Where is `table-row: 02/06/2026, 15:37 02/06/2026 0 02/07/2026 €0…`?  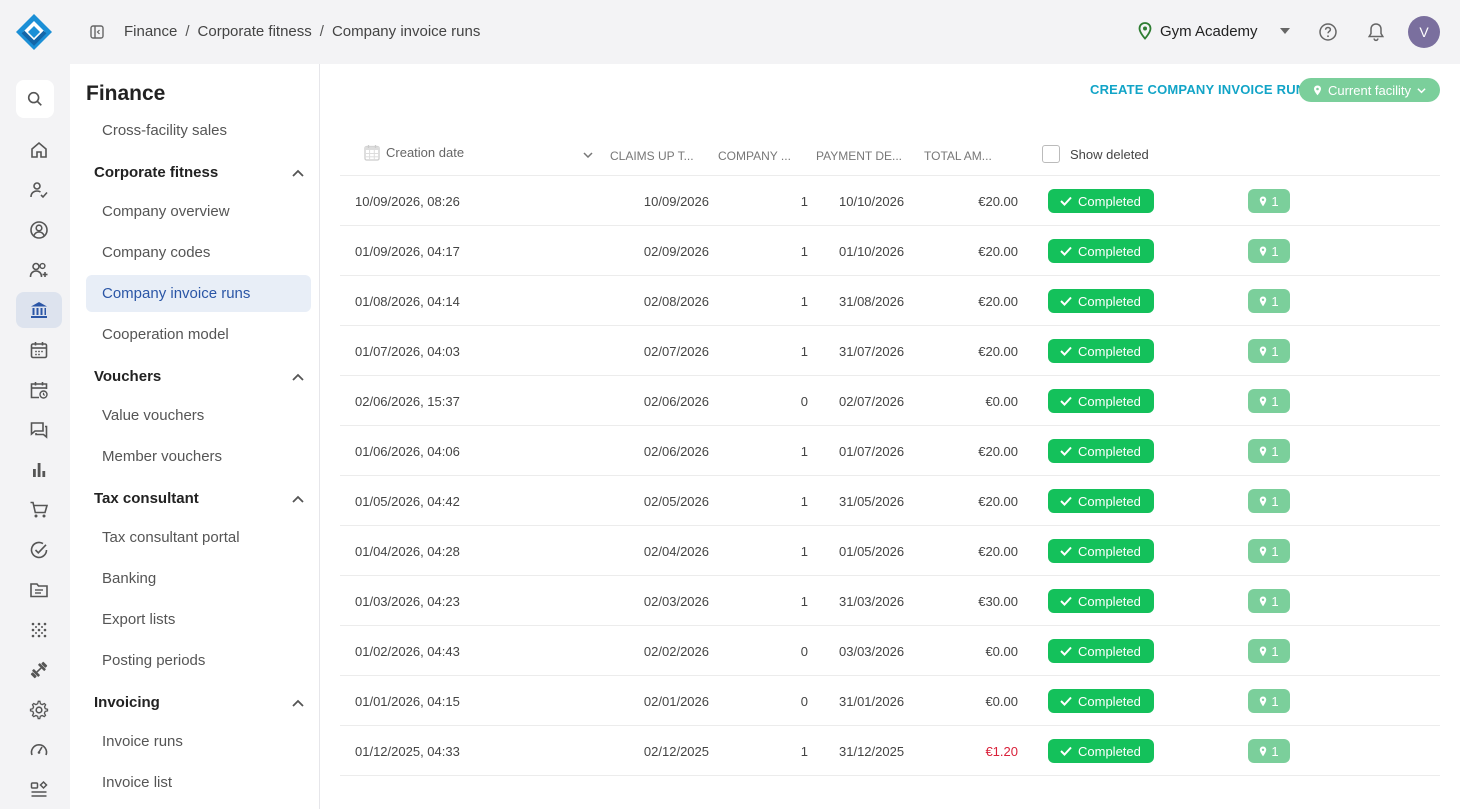
table-row: 02/06/2026, 15:37 02/06/2026 0 02/07/2026 €0… is located at coordinates (890, 401).